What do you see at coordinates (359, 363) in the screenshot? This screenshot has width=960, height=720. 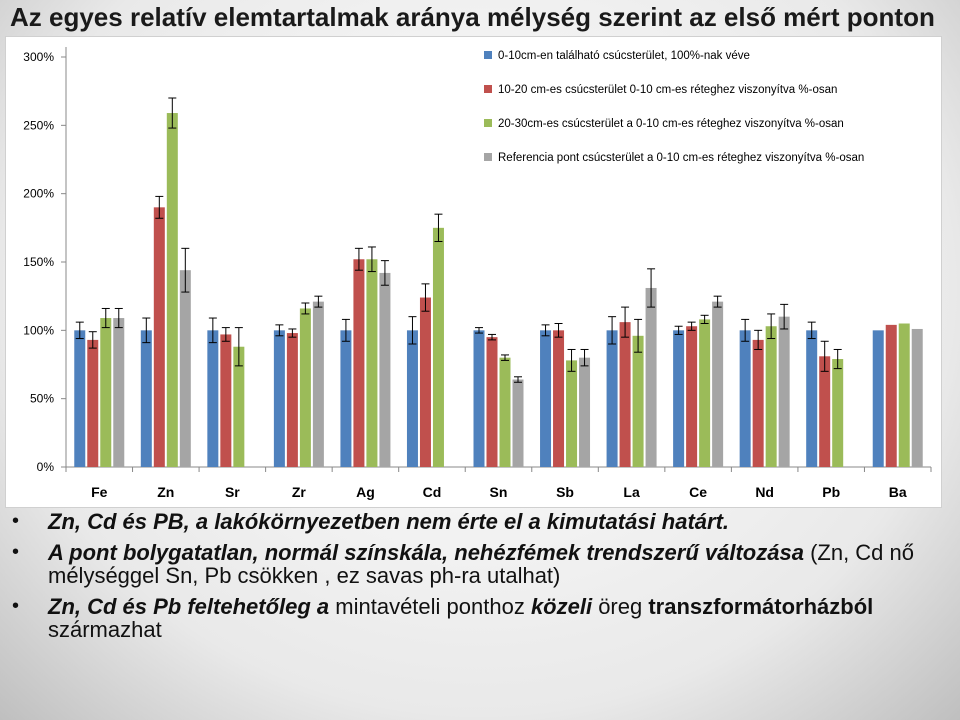 I see `bar-ag-s2` at bounding box center [359, 363].